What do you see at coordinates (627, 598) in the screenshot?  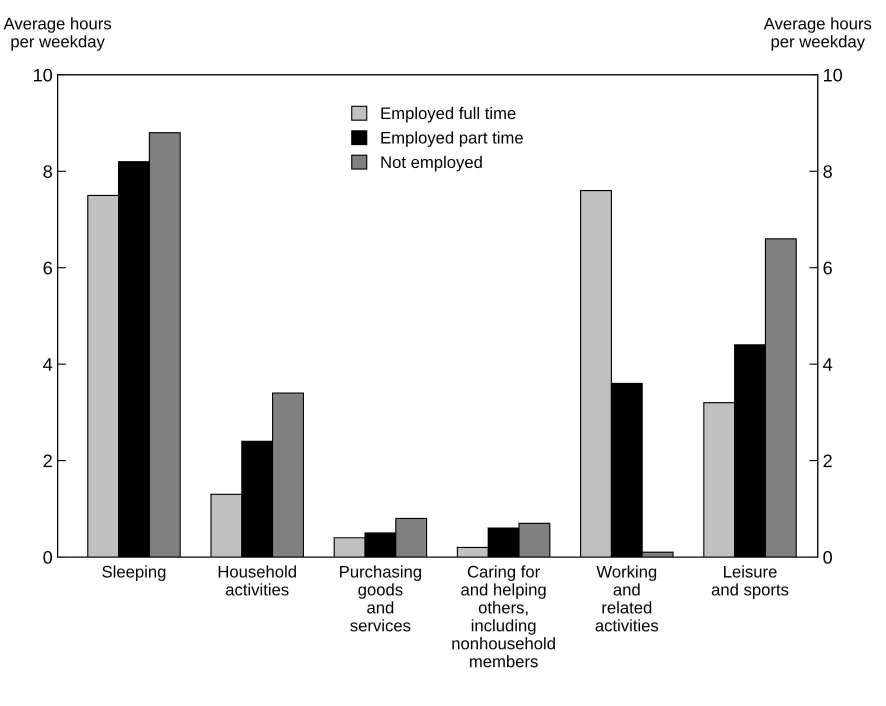 I see `x-tick-label: Working and related activities` at bounding box center [627, 598].